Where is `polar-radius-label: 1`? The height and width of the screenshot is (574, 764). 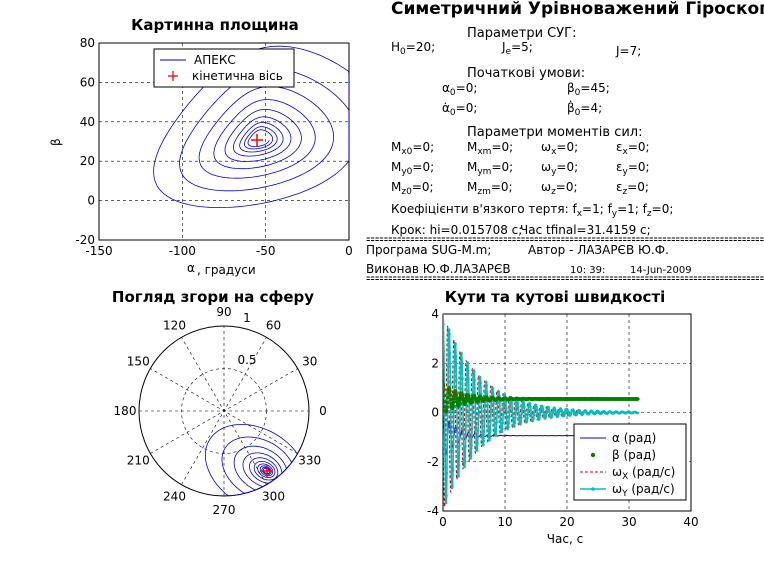
polar-radius-label: 1 is located at coordinates (247, 318).